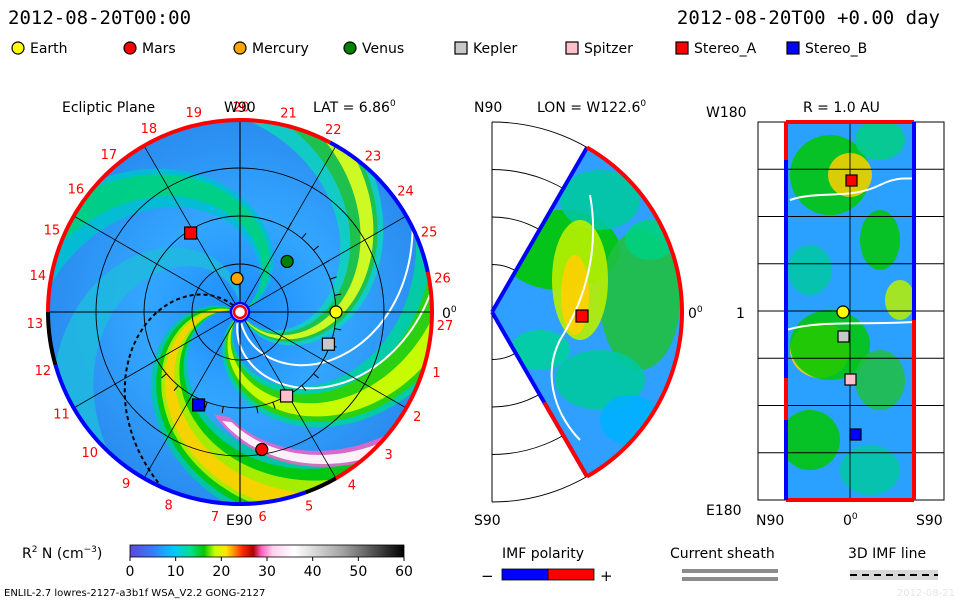 The image size is (960, 600). I want to click on rmap-mid-left: 1, so click(740, 314).